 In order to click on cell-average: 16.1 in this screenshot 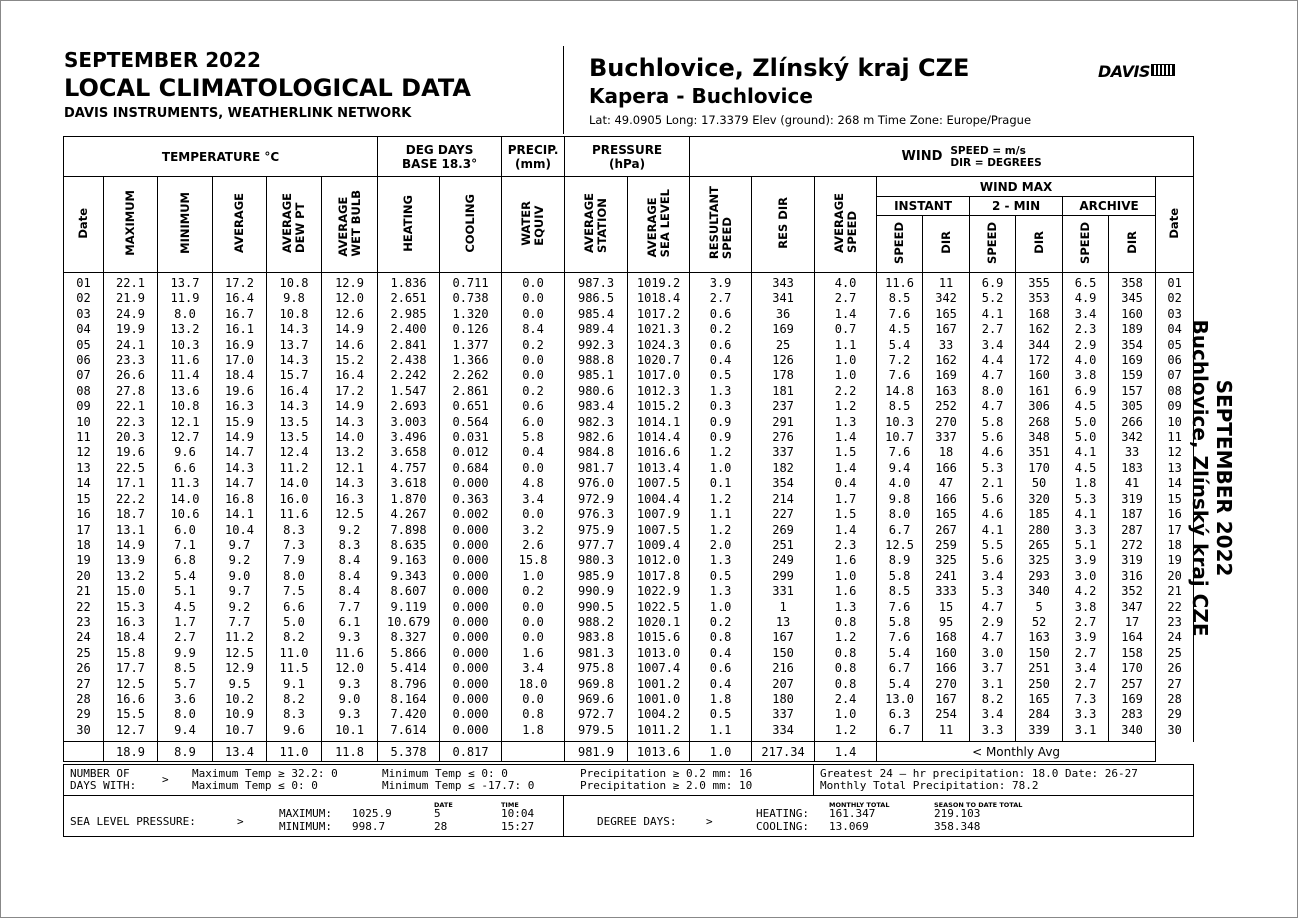, I will do `click(239, 330)`.